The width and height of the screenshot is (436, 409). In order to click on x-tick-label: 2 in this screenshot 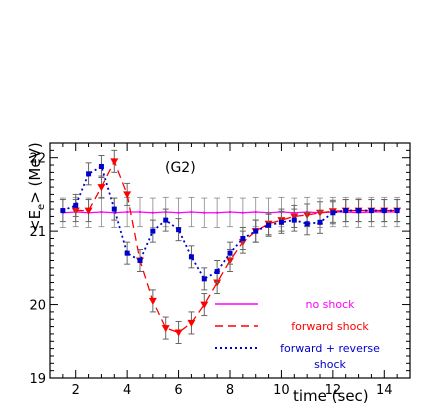, I will do `click(76, 390)`.